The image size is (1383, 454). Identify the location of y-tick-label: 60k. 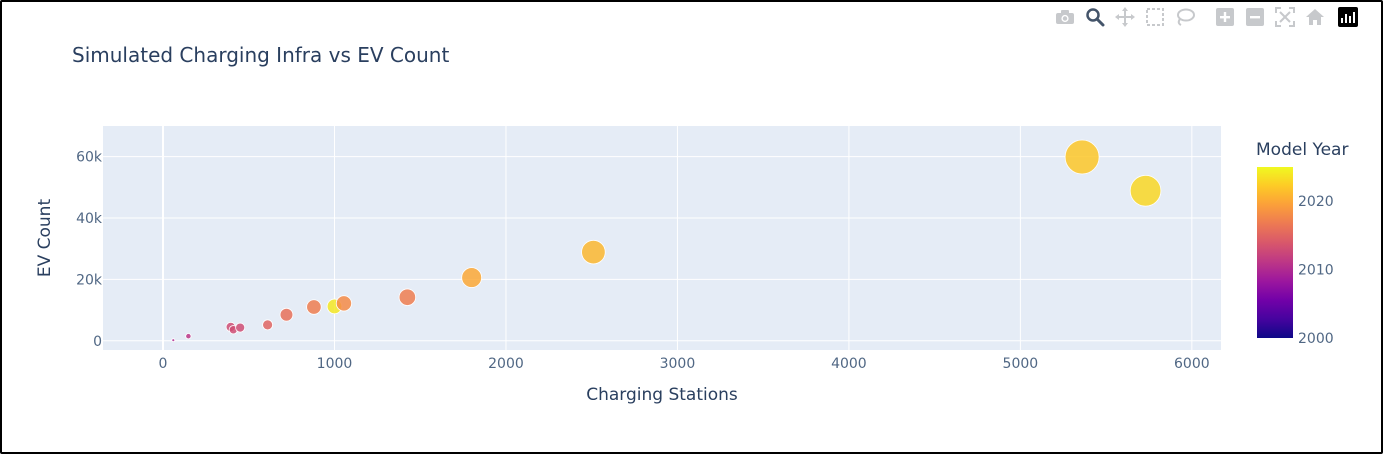
(89, 158).